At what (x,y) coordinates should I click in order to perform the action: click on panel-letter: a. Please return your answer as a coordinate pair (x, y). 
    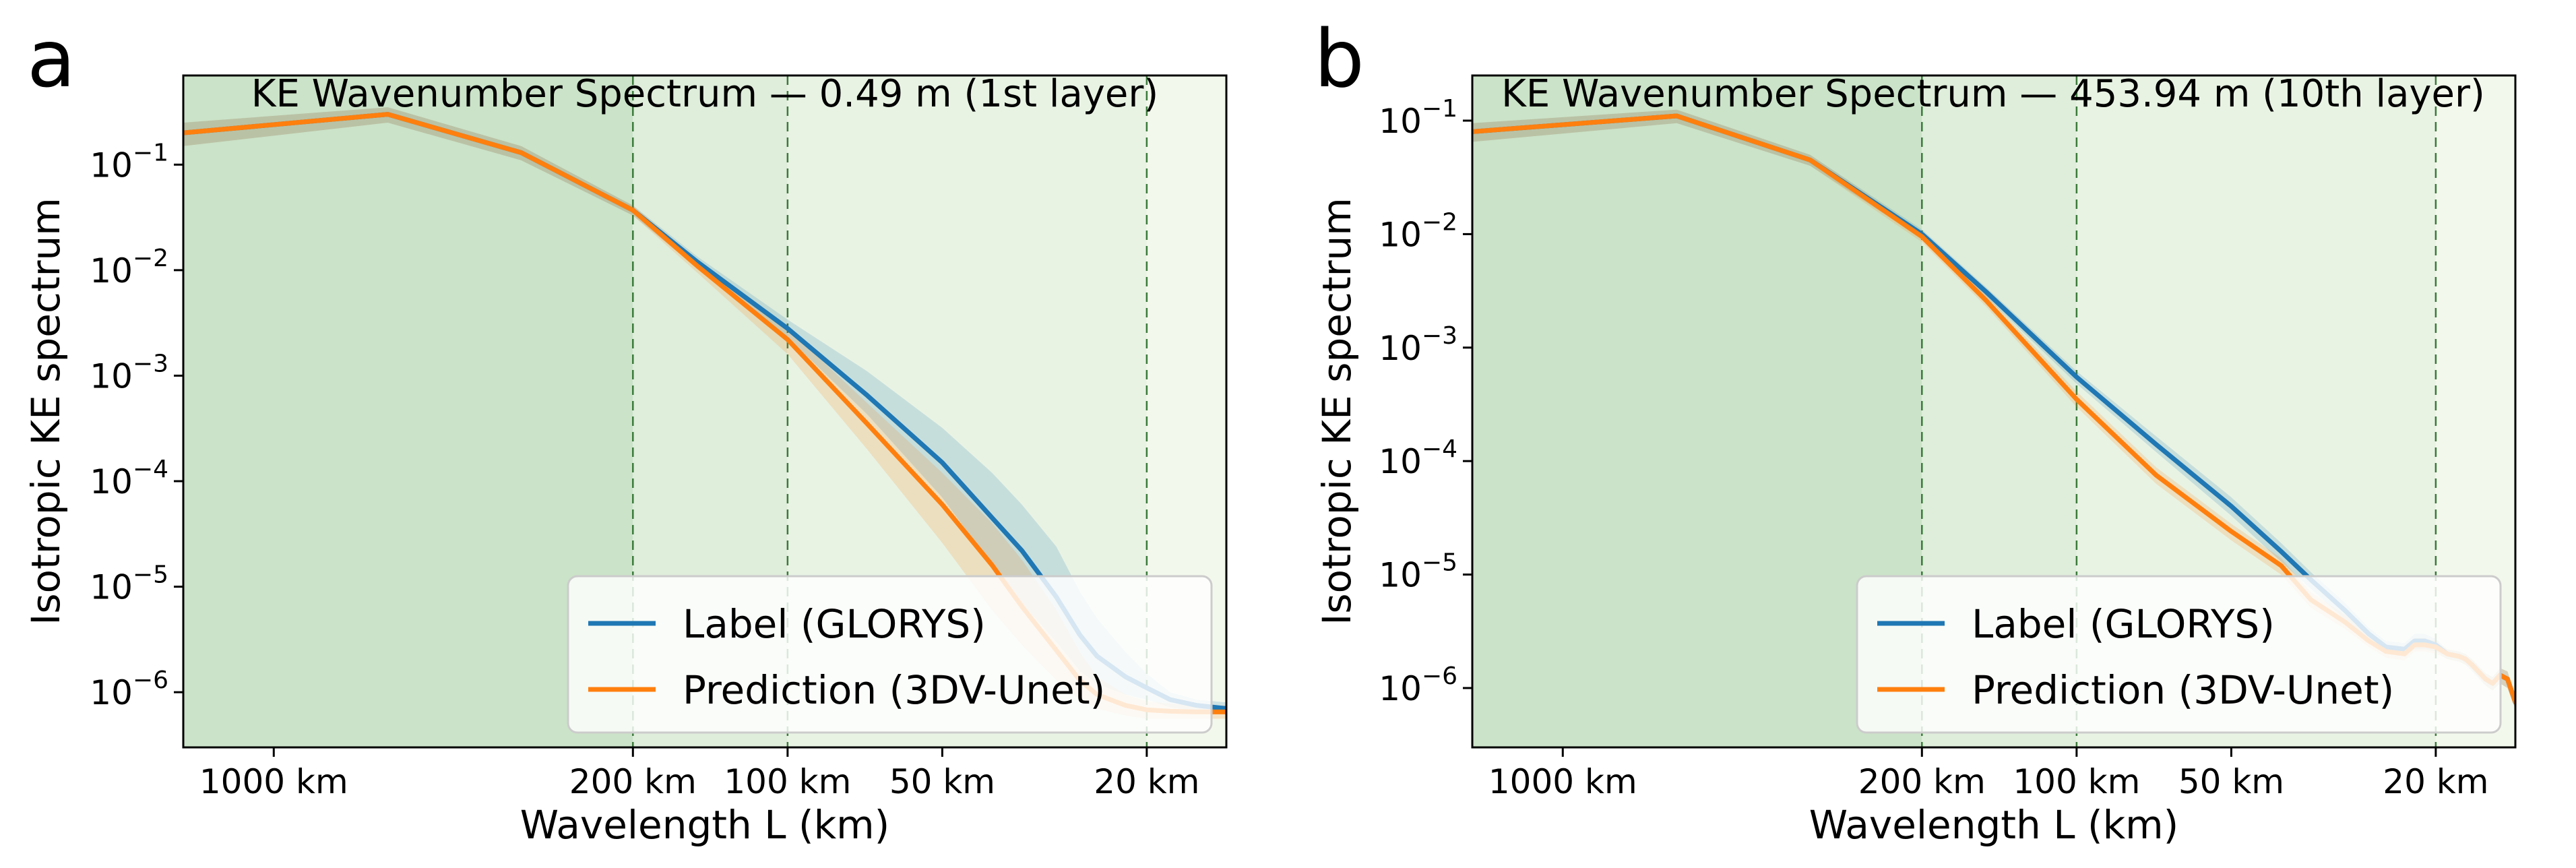
    Looking at the image, I should click on (51, 58).